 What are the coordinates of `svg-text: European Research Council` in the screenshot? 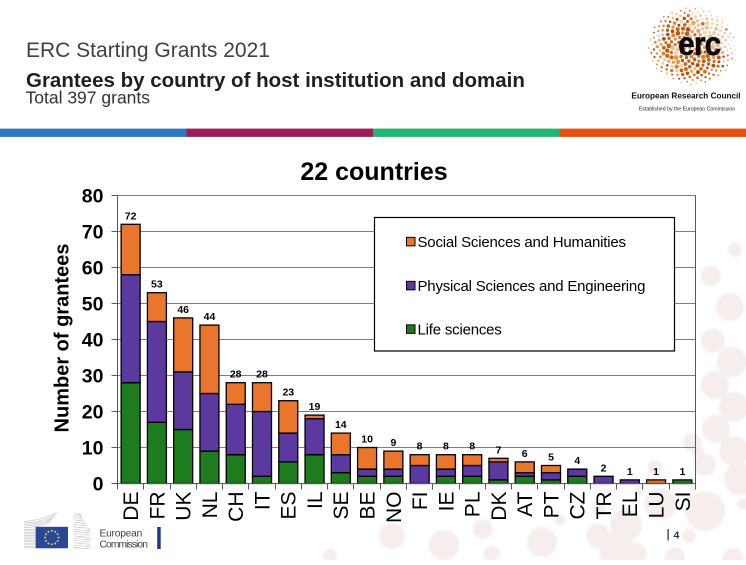 It's located at (685, 96).